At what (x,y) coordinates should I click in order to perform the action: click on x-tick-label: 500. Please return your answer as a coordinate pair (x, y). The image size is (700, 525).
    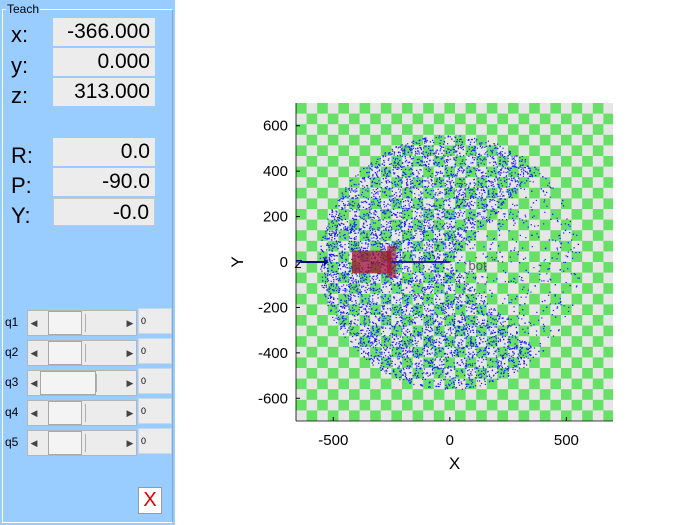
    Looking at the image, I should click on (566, 440).